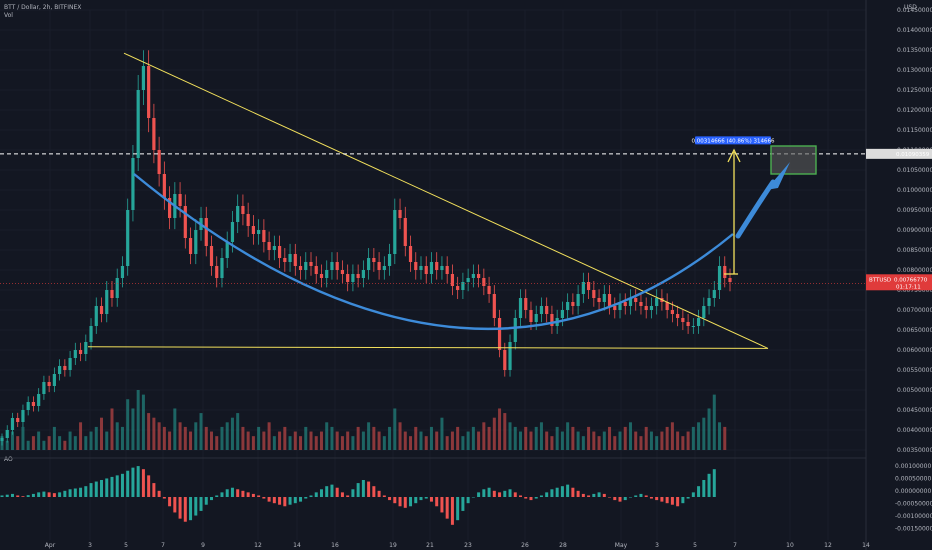 This screenshot has height=550, width=932. I want to click on current-price-value: 0.00766770, so click(911, 280).